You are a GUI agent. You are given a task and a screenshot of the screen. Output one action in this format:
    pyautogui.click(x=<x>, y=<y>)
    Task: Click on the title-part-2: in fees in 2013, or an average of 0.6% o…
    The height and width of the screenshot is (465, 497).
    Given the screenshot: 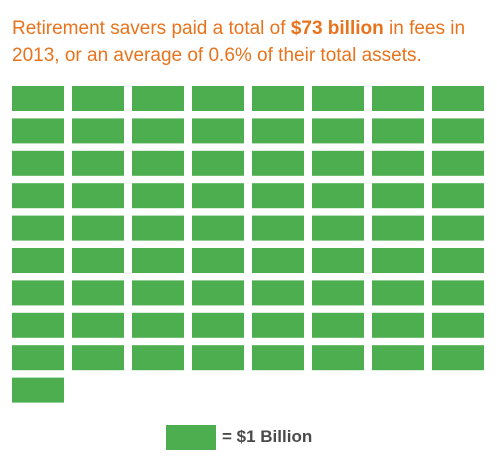 What is the action you would take?
    pyautogui.click(x=239, y=42)
    